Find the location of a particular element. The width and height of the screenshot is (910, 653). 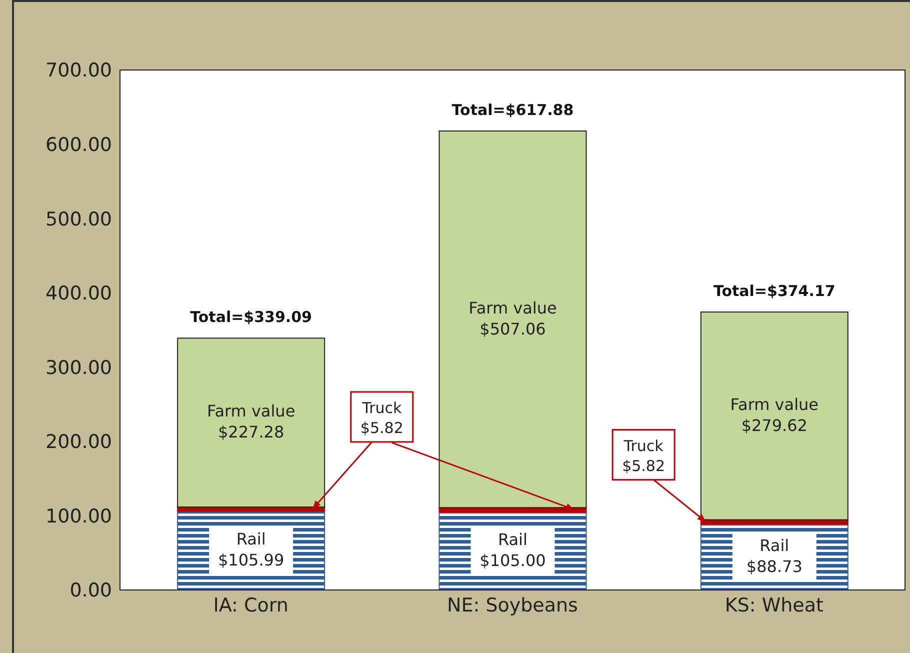

y-tick-label: 400.00 is located at coordinates (79, 293).